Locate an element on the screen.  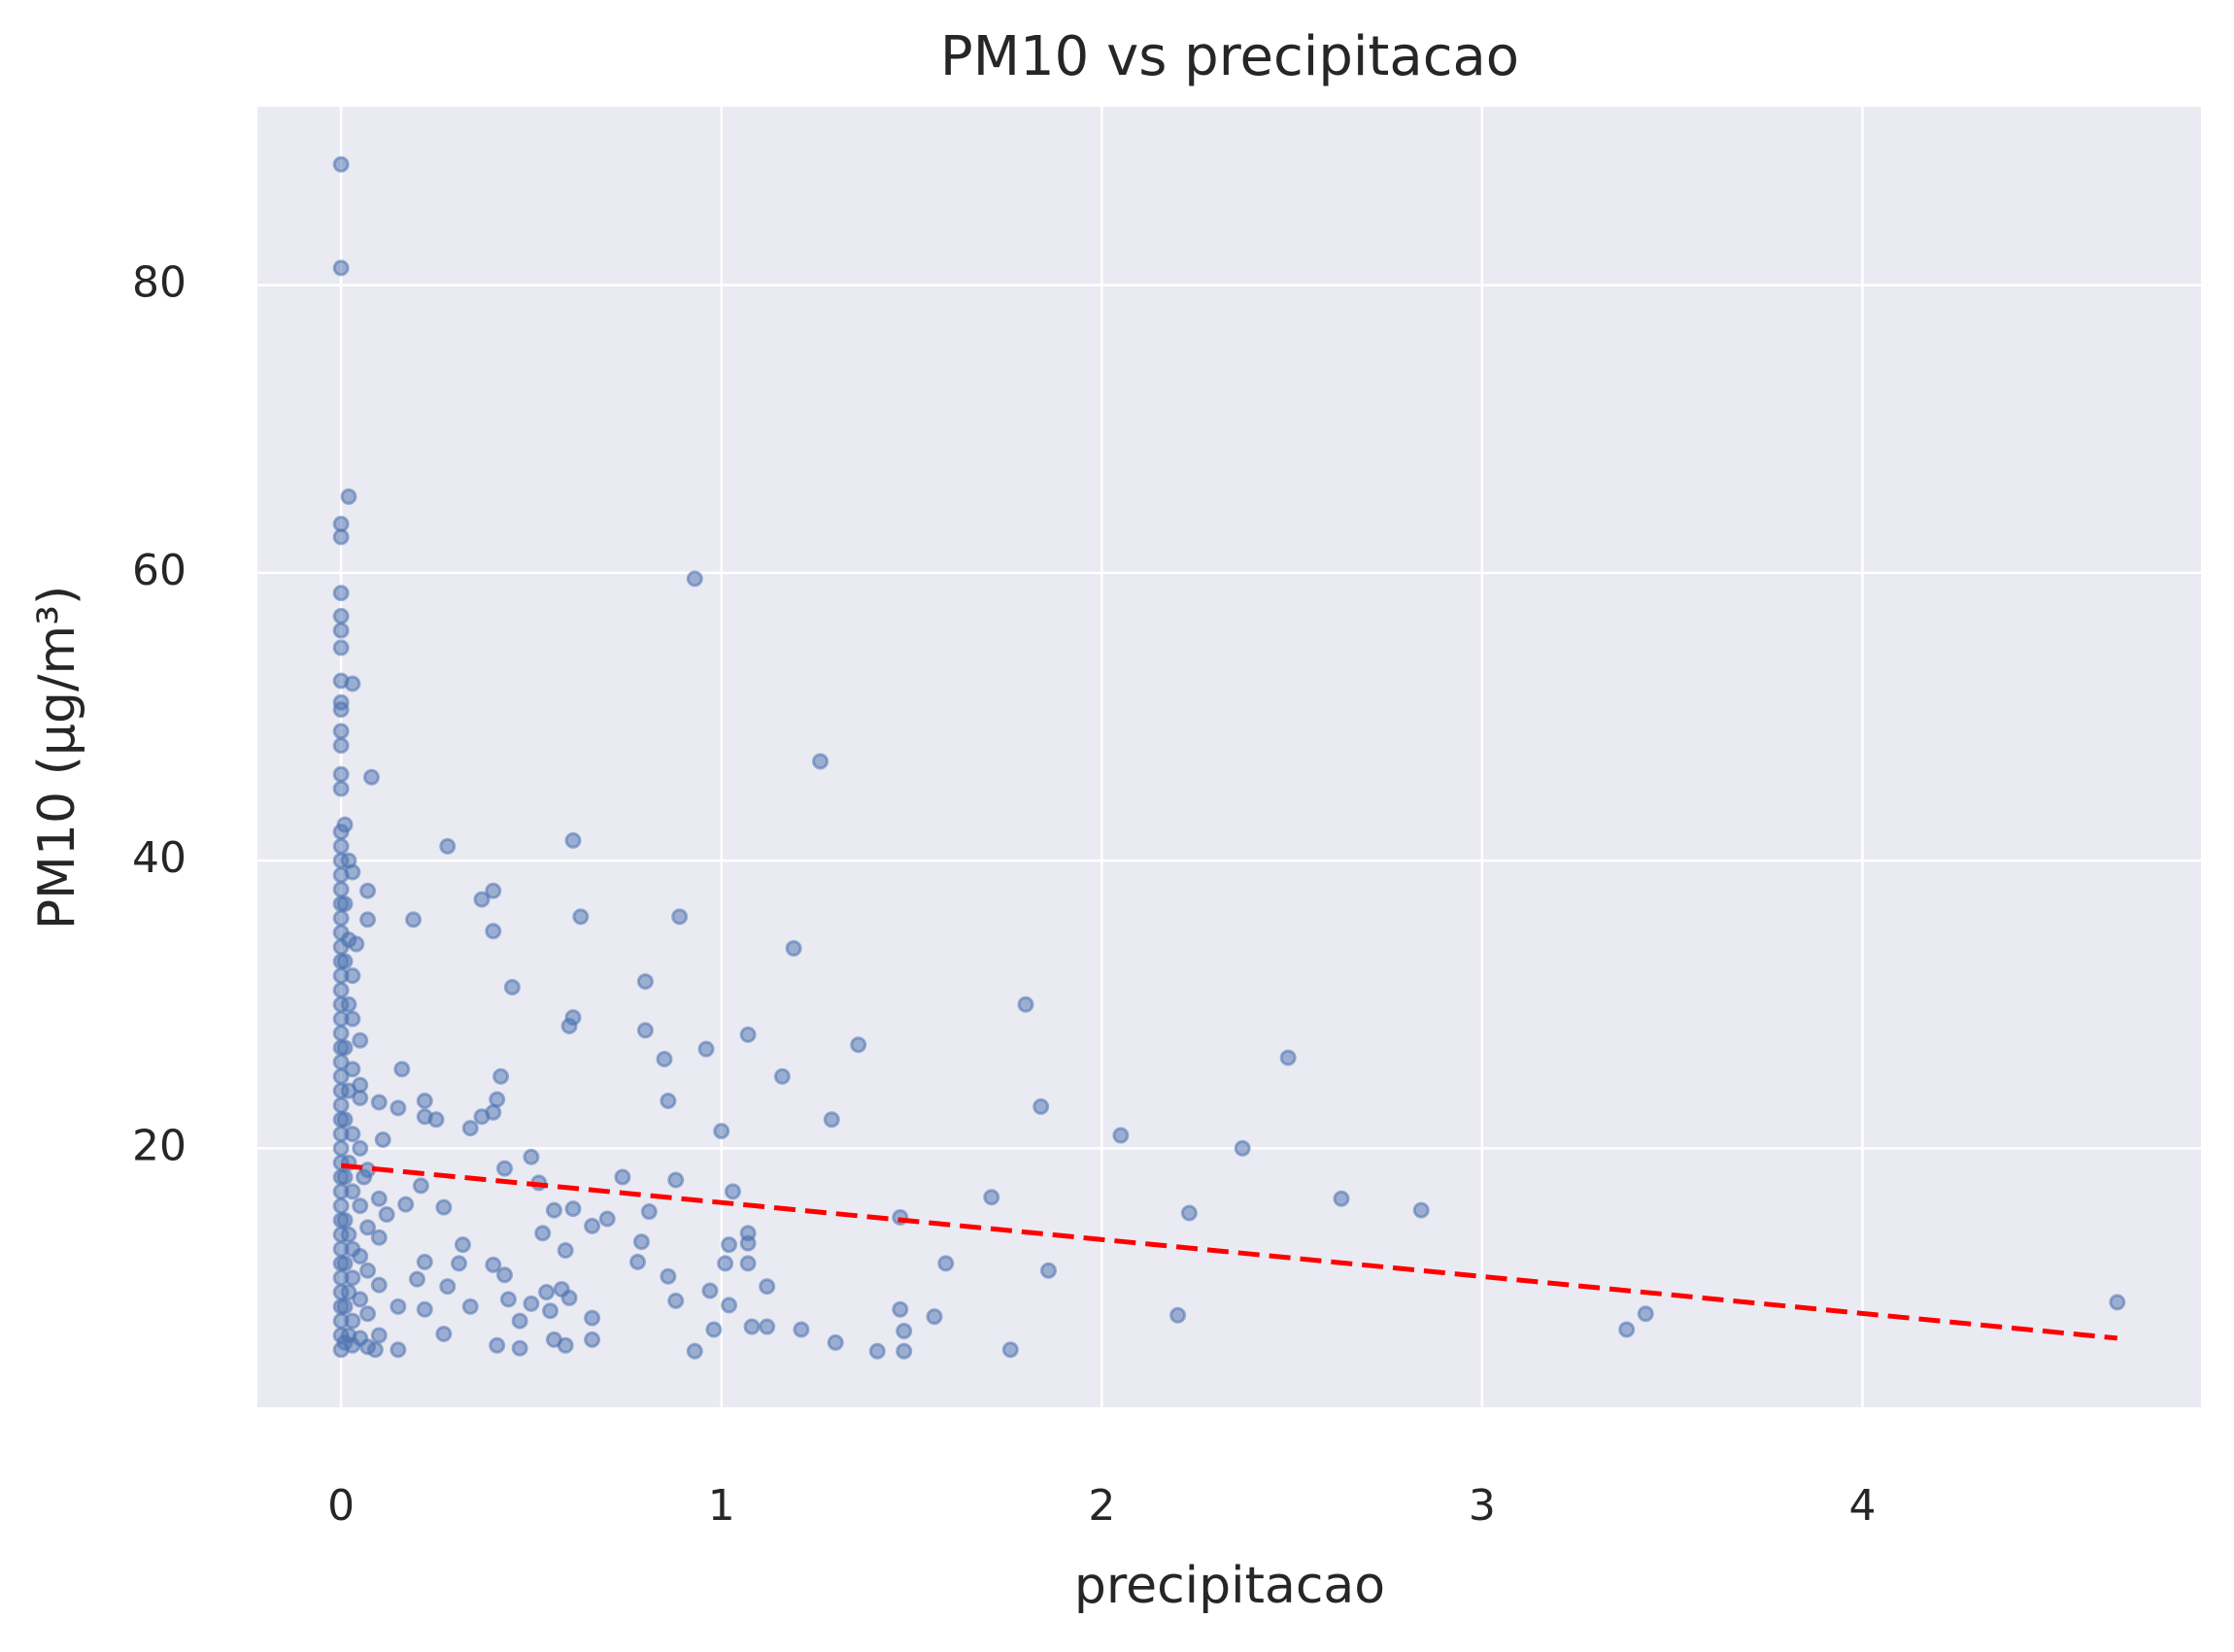
x-axis-label: precipitacao is located at coordinates (1229, 1586).